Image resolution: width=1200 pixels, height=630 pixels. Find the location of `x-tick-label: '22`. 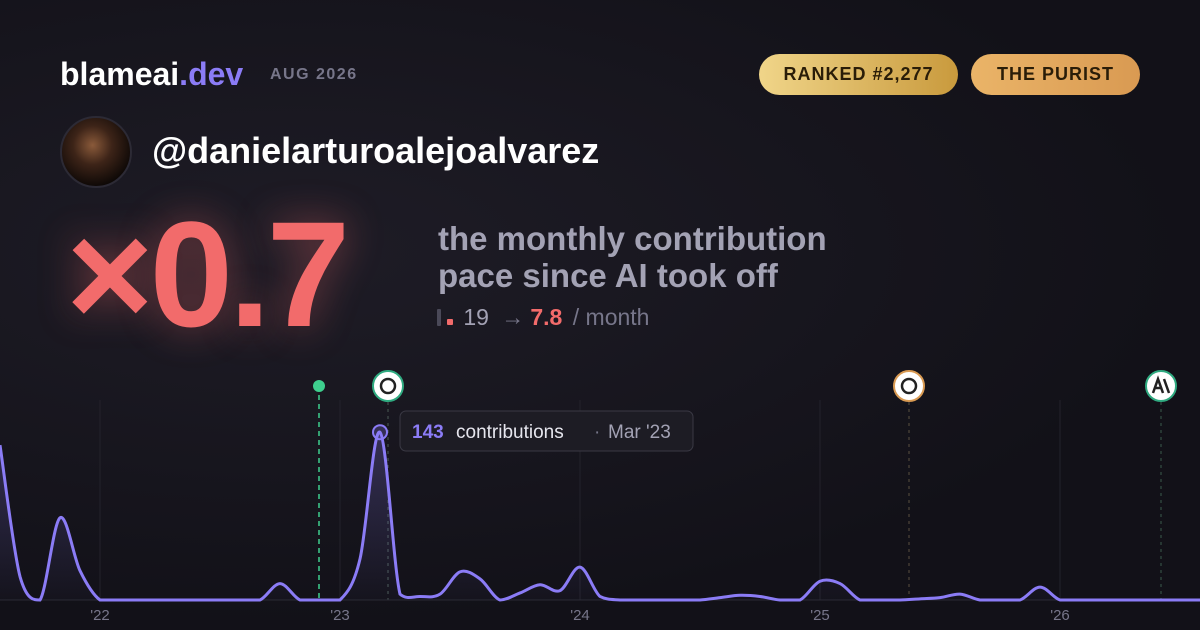

x-tick-label: '22 is located at coordinates (100, 615).